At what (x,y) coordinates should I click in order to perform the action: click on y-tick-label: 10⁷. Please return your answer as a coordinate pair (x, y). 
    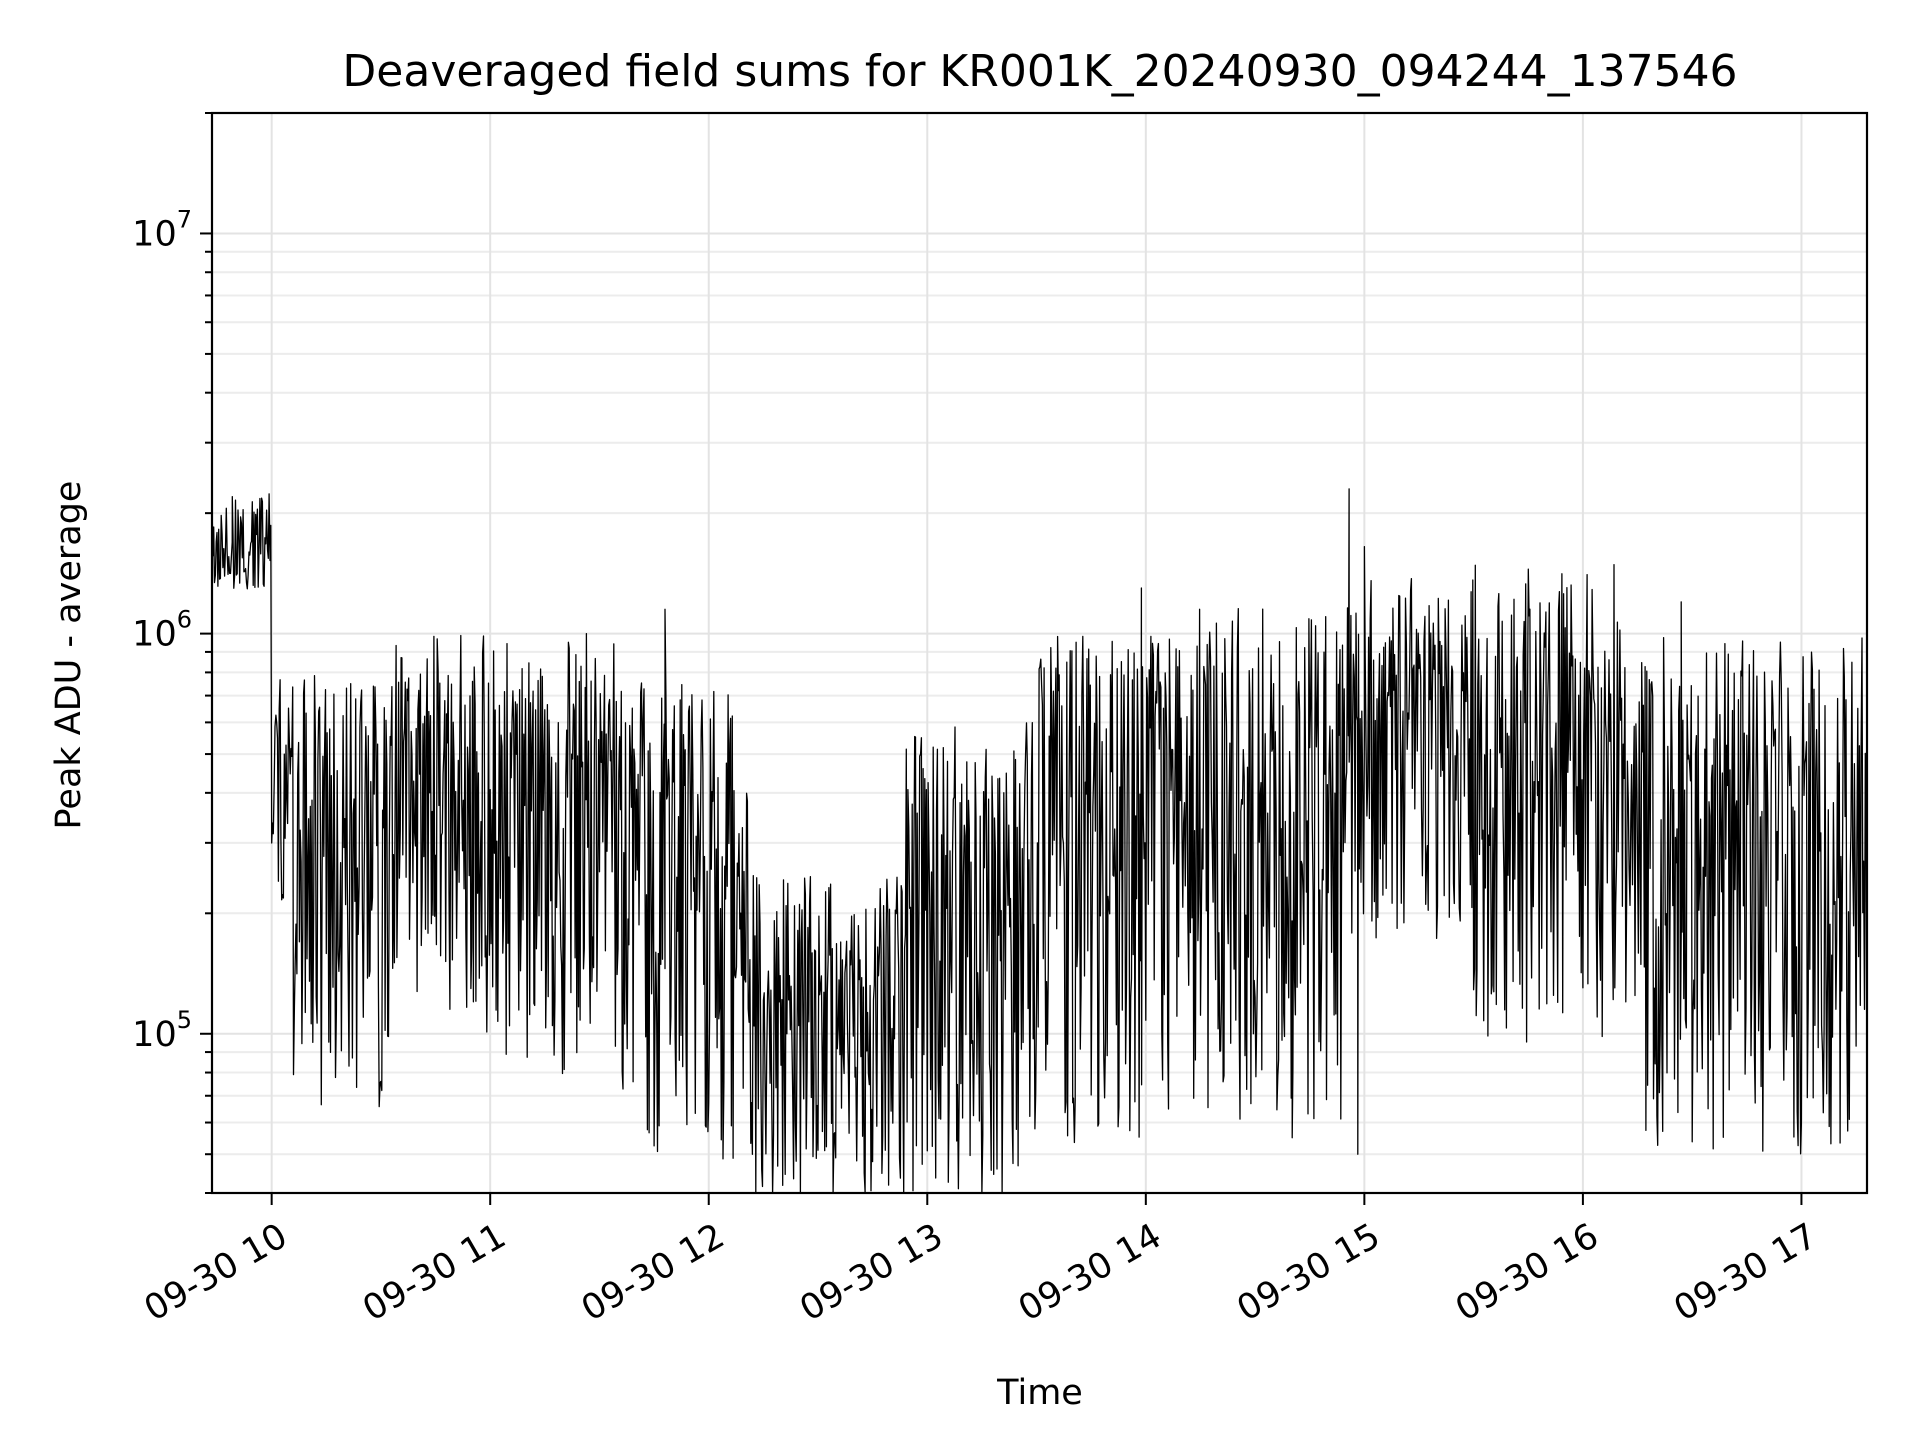
    Looking at the image, I should click on (162, 229).